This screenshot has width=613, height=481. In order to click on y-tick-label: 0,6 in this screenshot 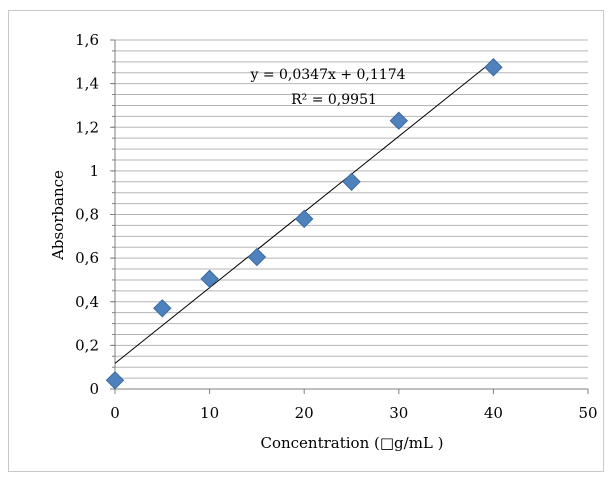, I will do `click(87, 258)`.